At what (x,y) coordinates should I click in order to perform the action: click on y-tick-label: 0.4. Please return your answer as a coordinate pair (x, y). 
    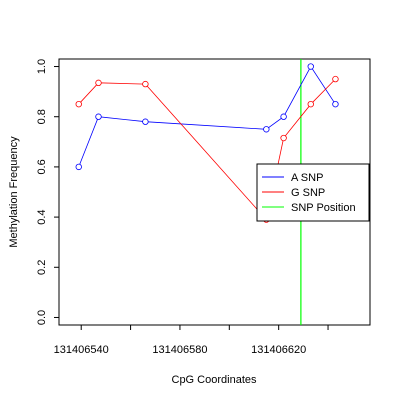
    Looking at the image, I should click on (42, 216).